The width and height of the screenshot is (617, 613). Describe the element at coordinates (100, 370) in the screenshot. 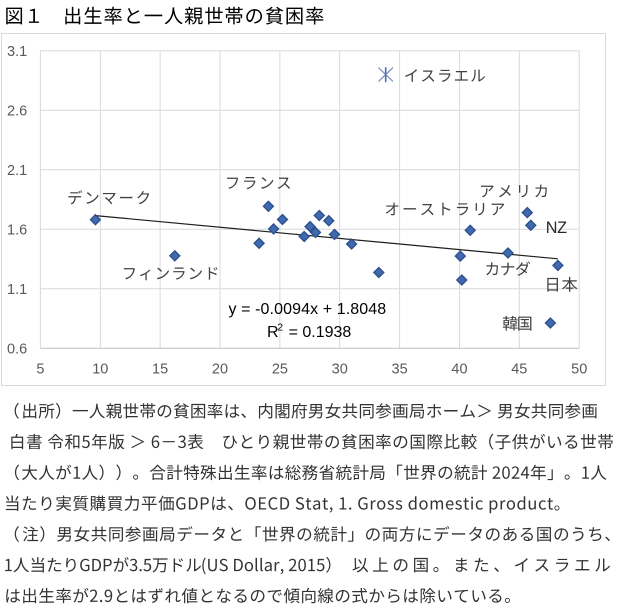

I see `svg-text: 10` at that location.